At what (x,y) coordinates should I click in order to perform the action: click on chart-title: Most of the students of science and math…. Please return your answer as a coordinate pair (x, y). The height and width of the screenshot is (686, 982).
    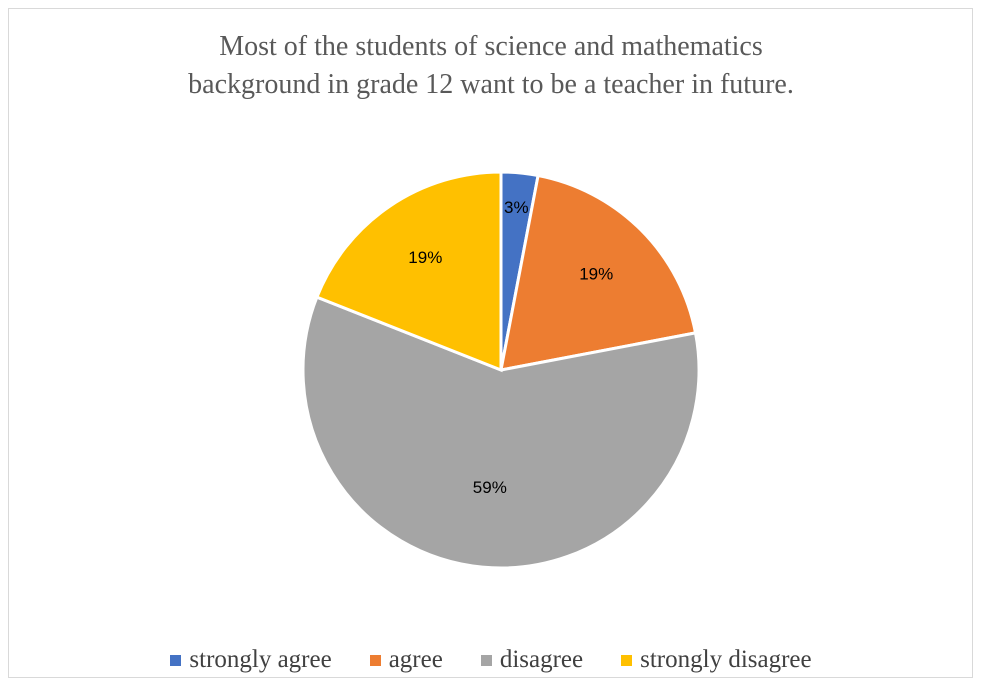
    Looking at the image, I should click on (491, 66).